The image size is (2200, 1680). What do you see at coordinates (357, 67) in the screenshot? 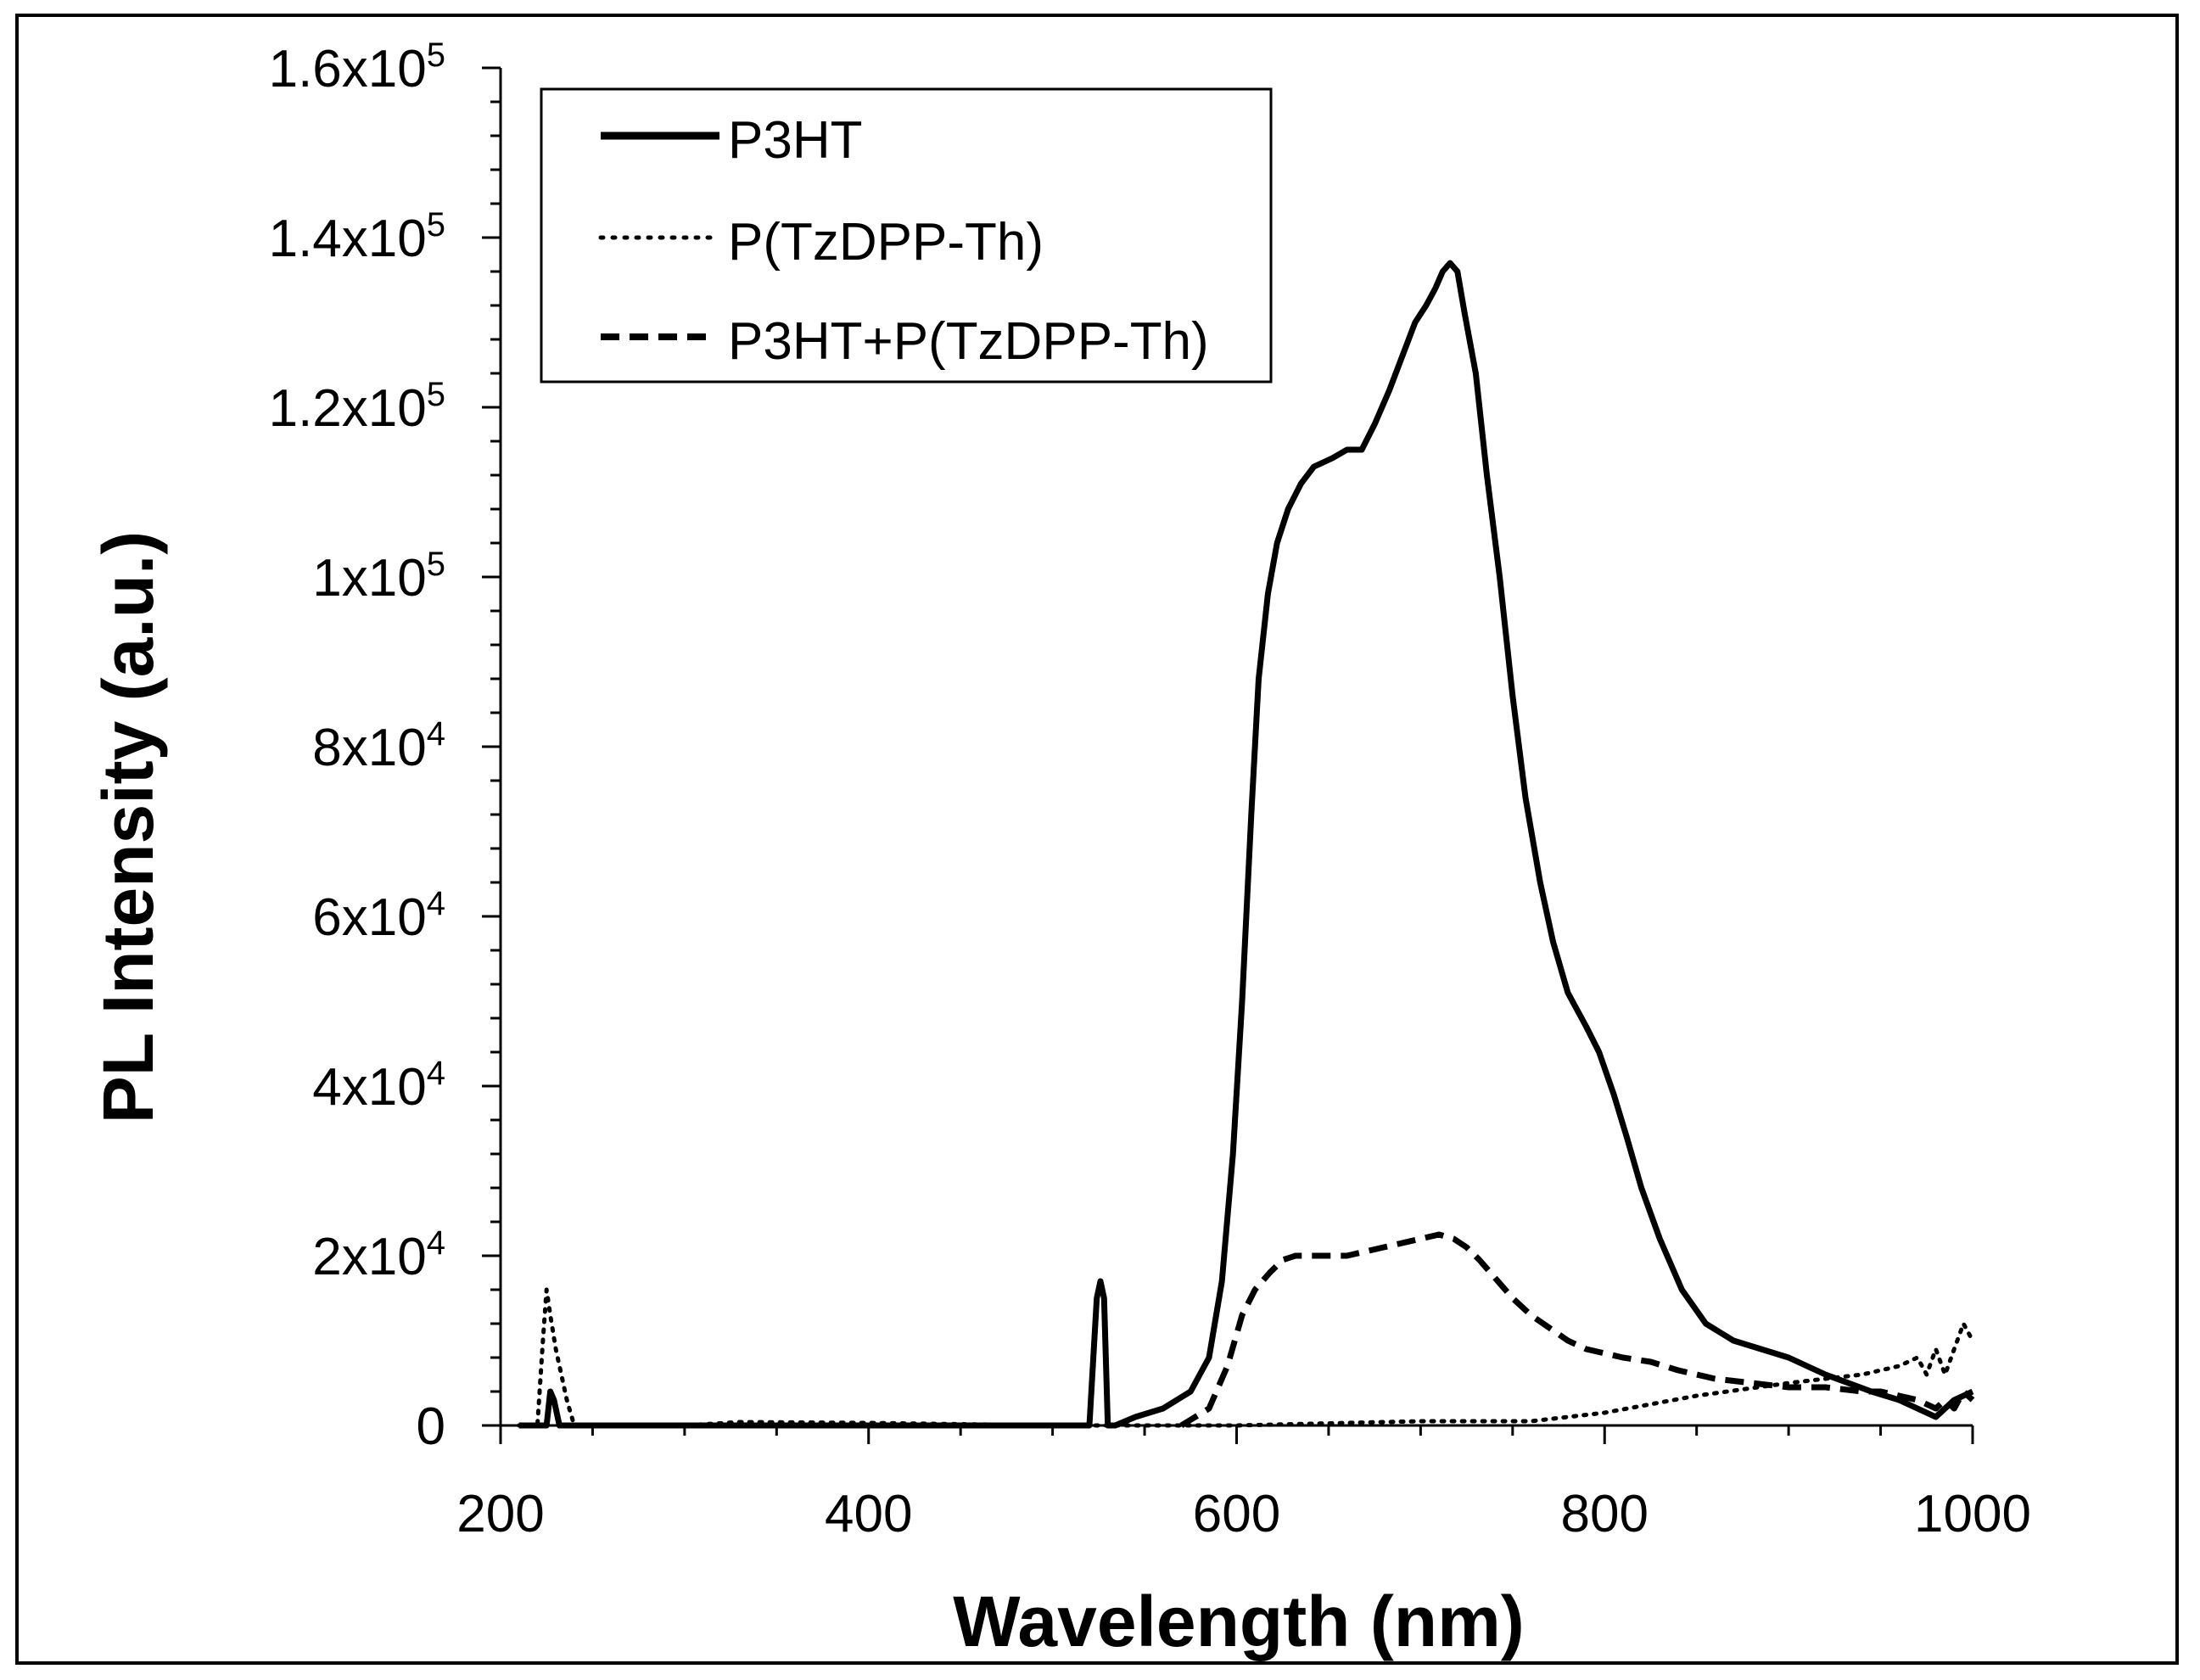
I see `y-tick-label: 1.6x10⁵` at bounding box center [357, 67].